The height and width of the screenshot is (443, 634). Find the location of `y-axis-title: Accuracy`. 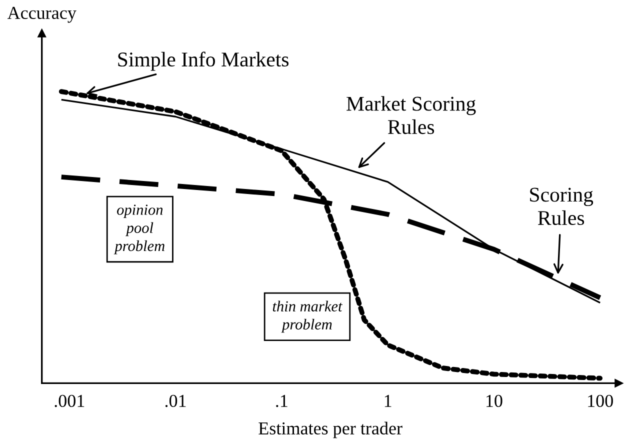

y-axis-title: Accuracy is located at coordinates (41, 14).